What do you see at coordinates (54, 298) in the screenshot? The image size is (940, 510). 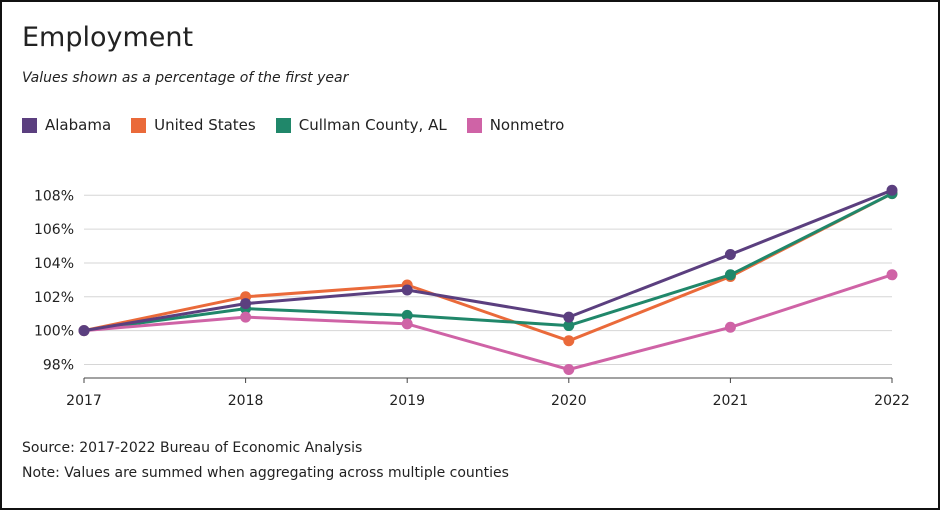 I see `y-tick-label: 102%` at bounding box center [54, 298].